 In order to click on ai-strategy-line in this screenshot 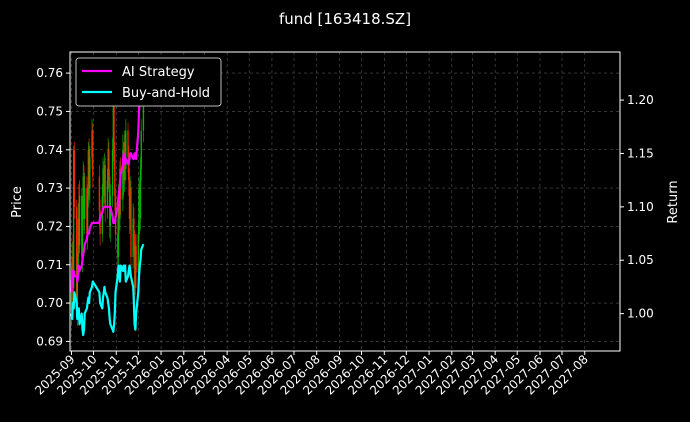, I will do `click(107, 175)`.